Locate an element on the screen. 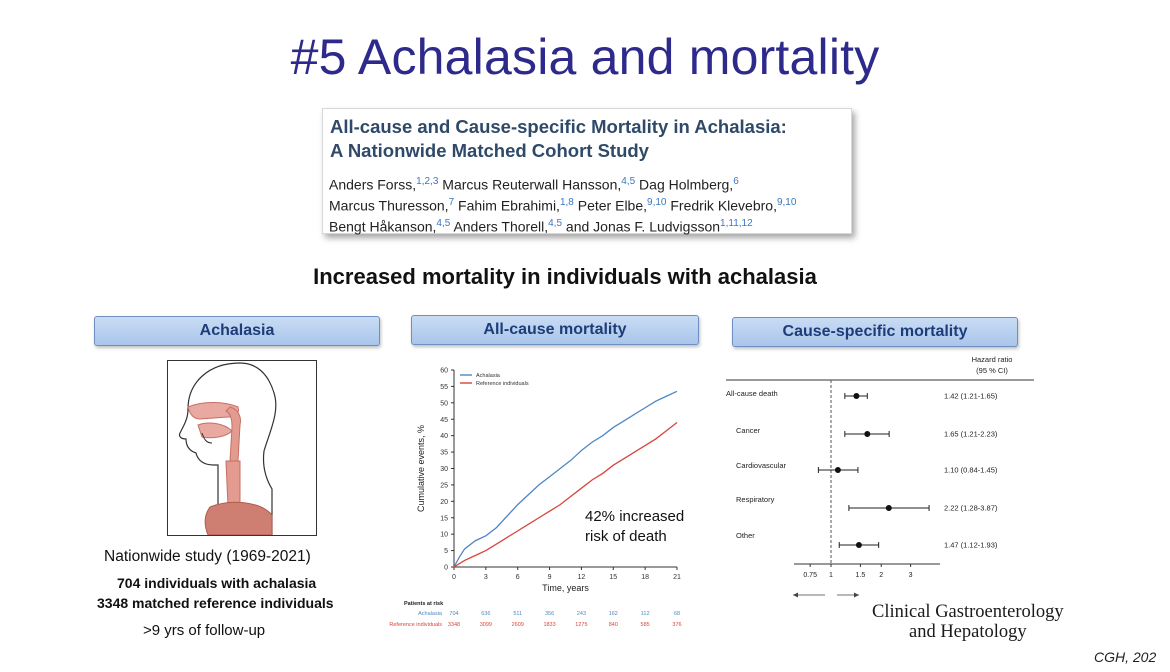 The width and height of the screenshot is (1170, 672). y-tick-label: 55 is located at coordinates (444, 387).